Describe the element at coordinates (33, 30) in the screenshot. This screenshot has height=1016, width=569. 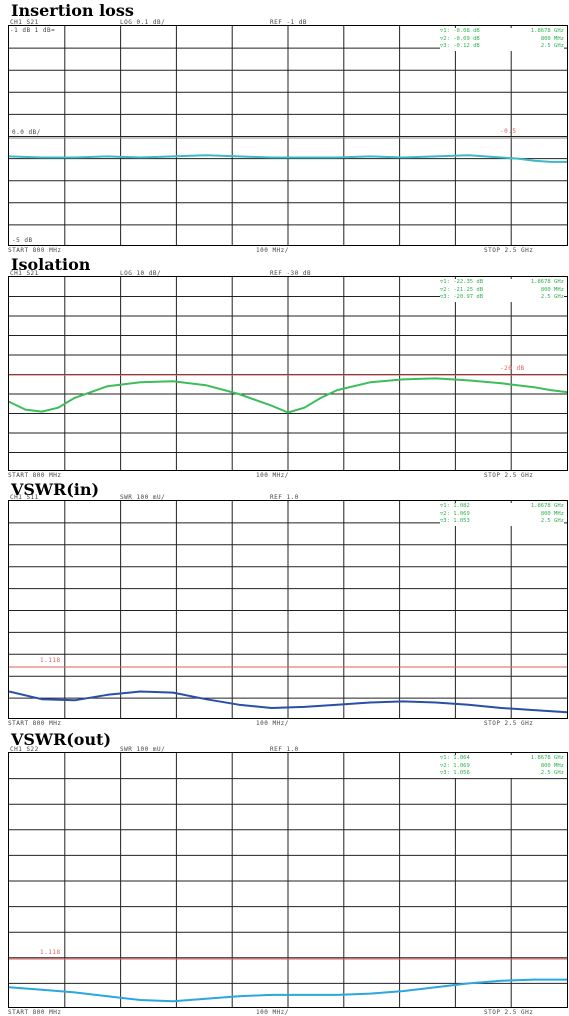
I see `scale-label: -1 dB 1 dB=` at that location.